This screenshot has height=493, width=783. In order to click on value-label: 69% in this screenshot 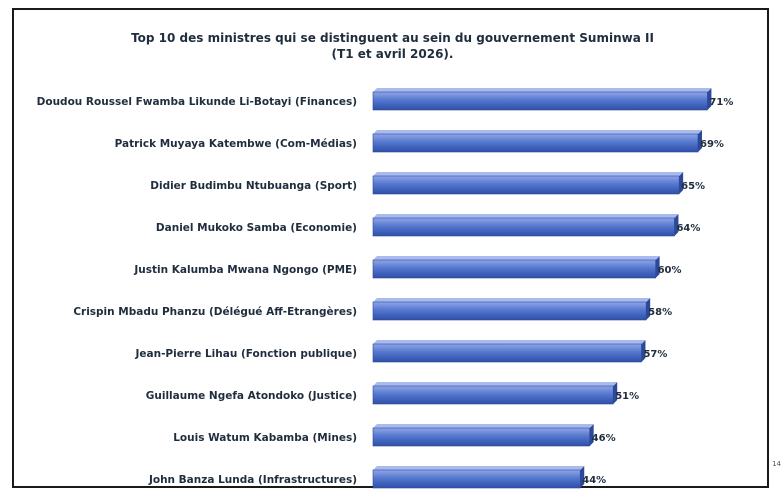, I will do `click(712, 144)`.